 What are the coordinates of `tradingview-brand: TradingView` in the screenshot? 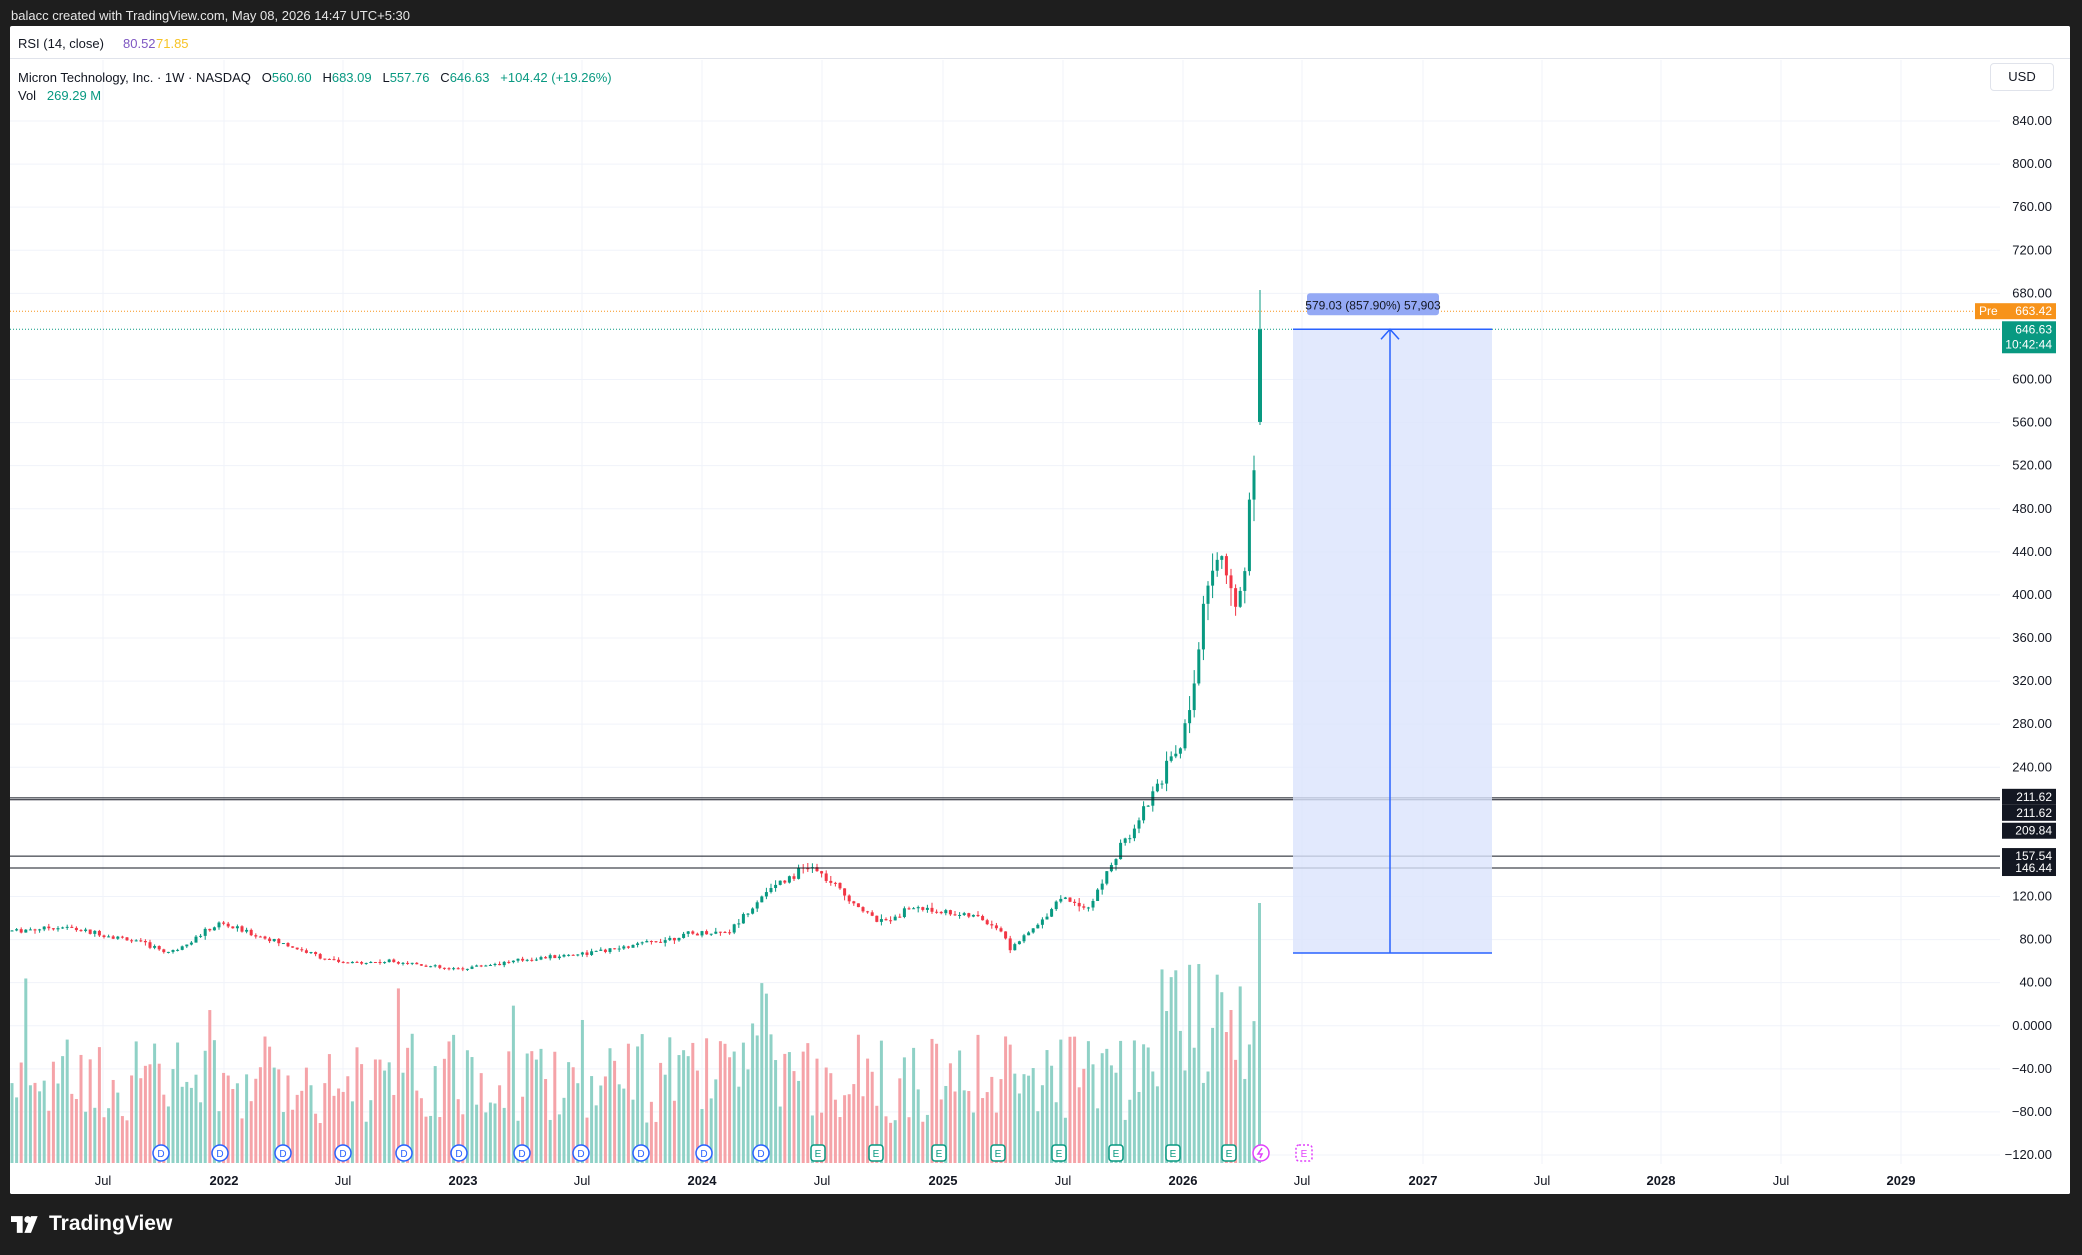 It's located at (91, 1224).